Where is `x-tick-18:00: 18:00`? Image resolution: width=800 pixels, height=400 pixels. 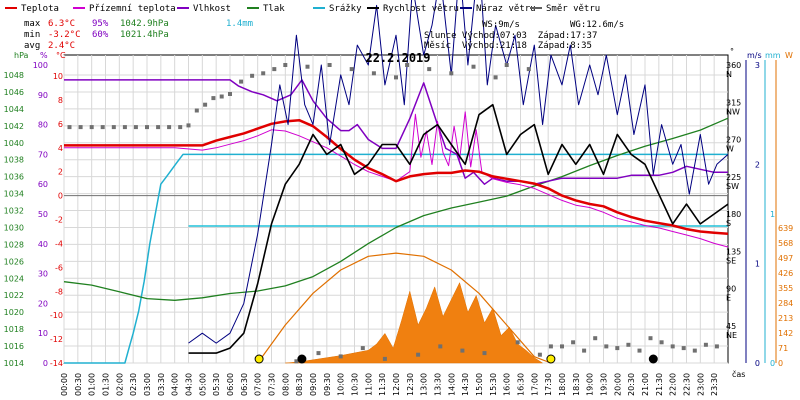 x-tick-18:00: 18:00 is located at coordinates (562, 384).